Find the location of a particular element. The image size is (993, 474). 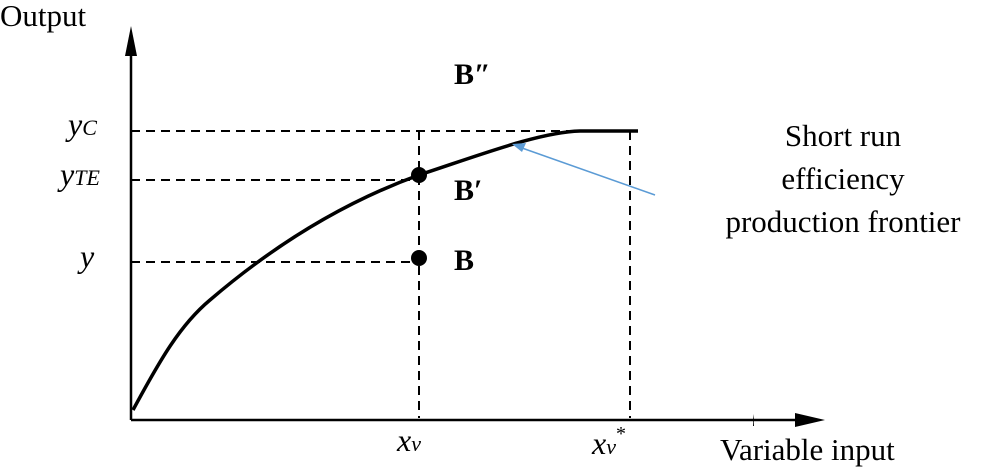

annotation-line: Short run is located at coordinates (843, 135).